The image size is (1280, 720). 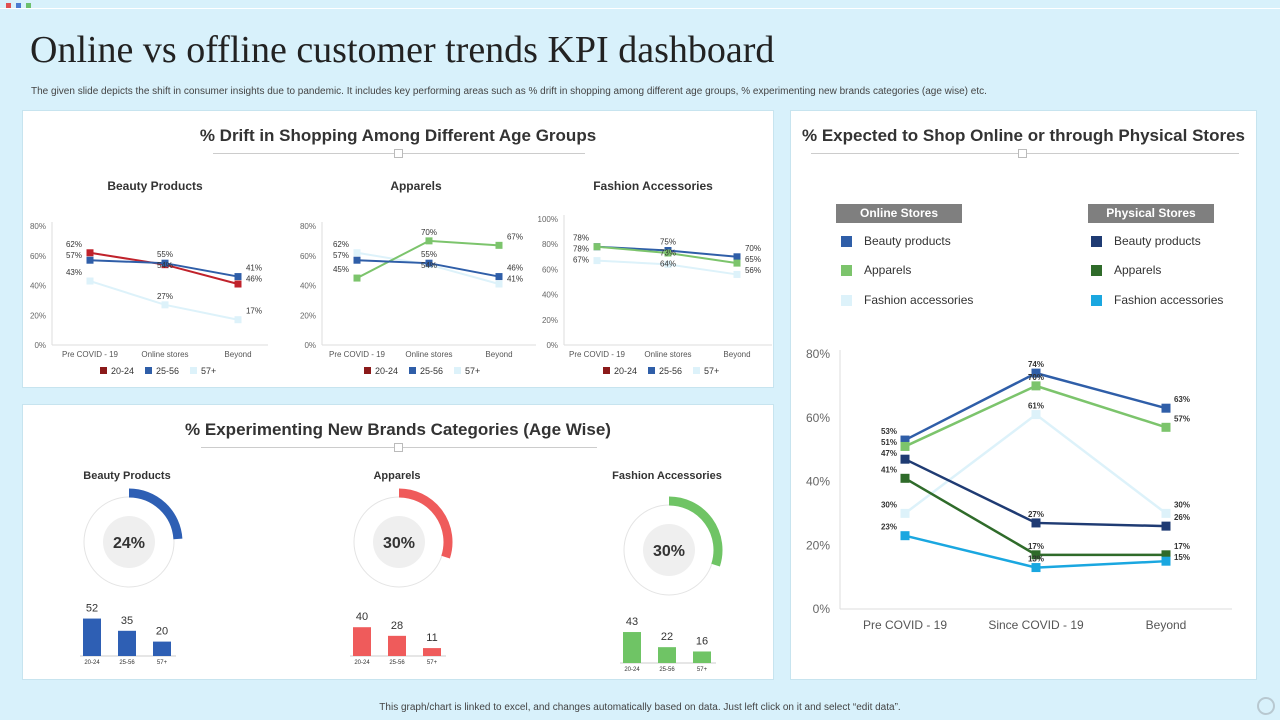 I want to click on bar-value: 35, so click(x=127, y=621).